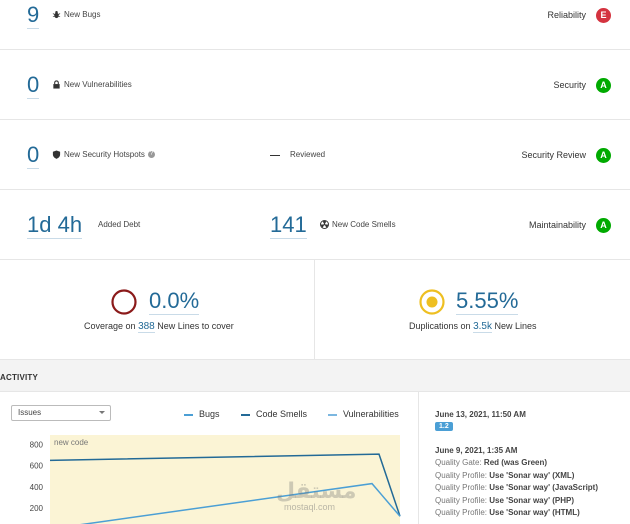  What do you see at coordinates (275, 155) in the screenshot?
I see `reviewed-dash` at bounding box center [275, 155].